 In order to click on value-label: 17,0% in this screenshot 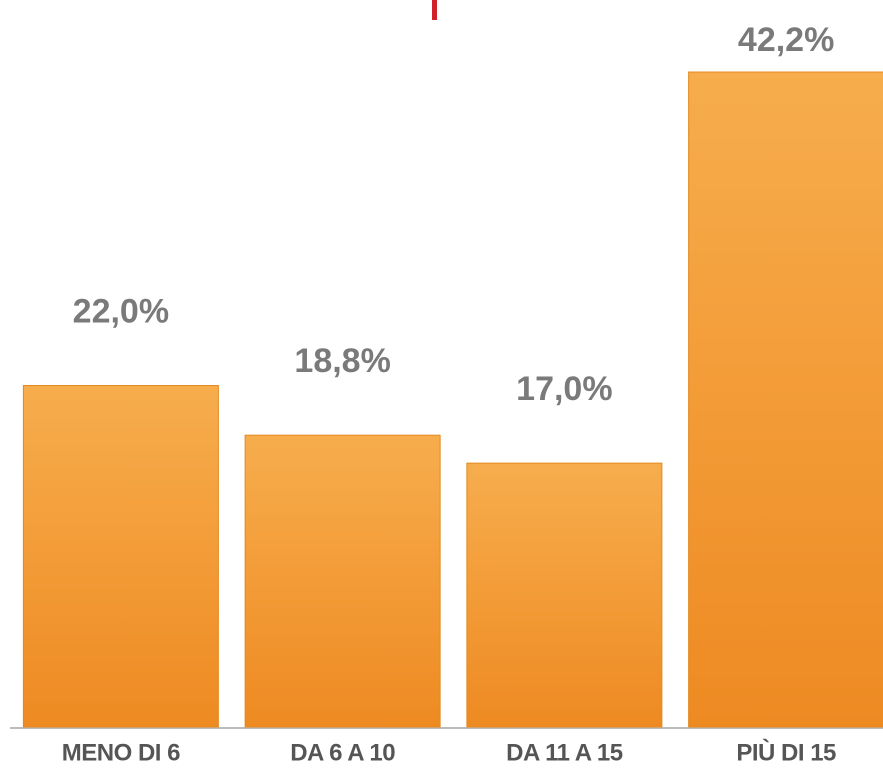, I will do `click(564, 389)`.